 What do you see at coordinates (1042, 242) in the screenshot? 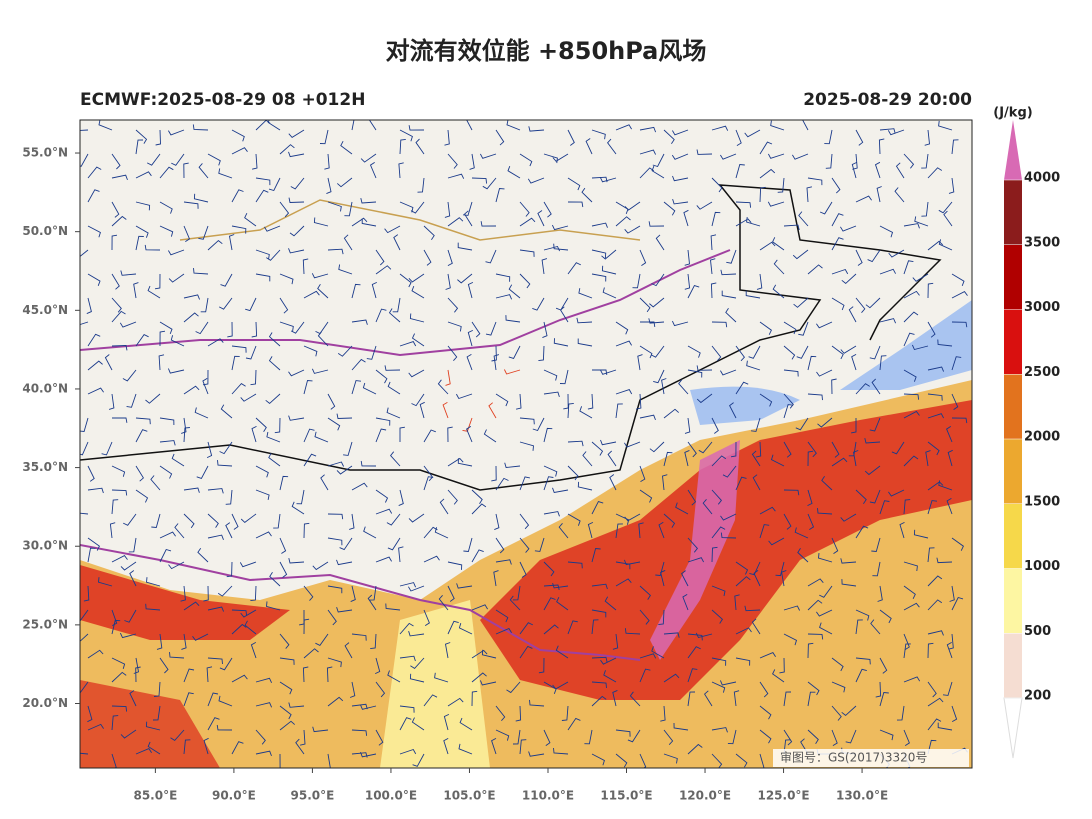
I see `colorbar-label: 3500` at bounding box center [1042, 242].